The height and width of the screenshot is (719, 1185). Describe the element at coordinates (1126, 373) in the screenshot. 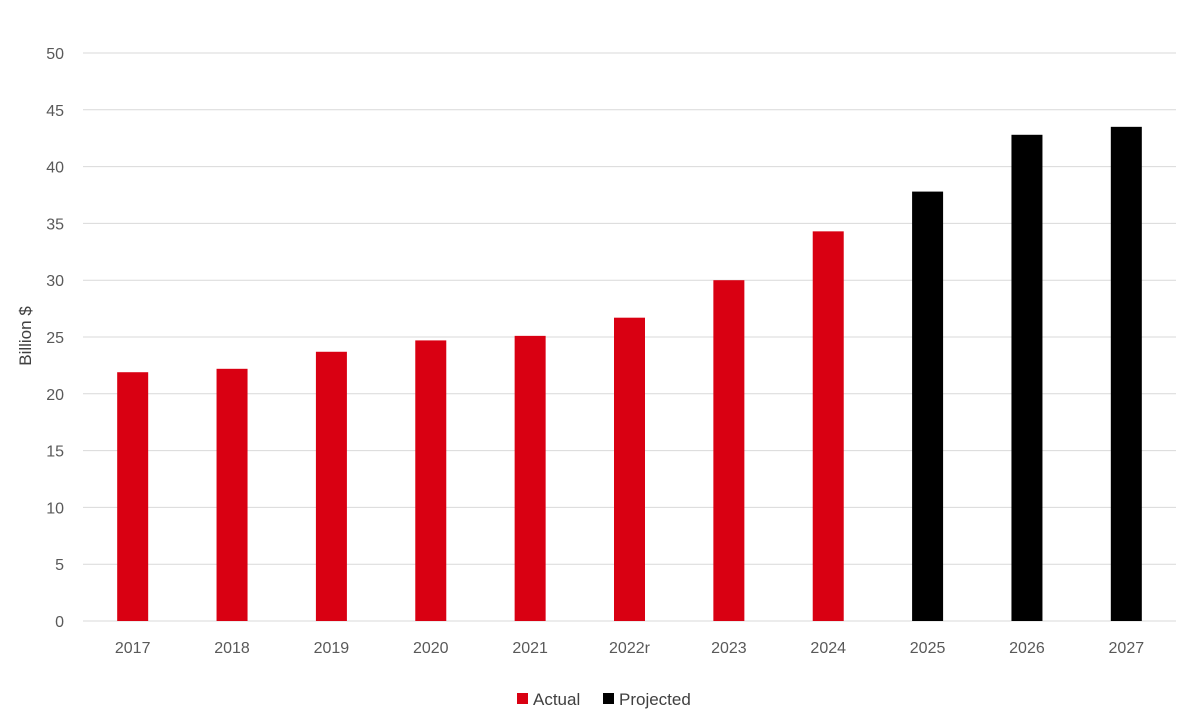

I see `bar-projected-2027` at that location.